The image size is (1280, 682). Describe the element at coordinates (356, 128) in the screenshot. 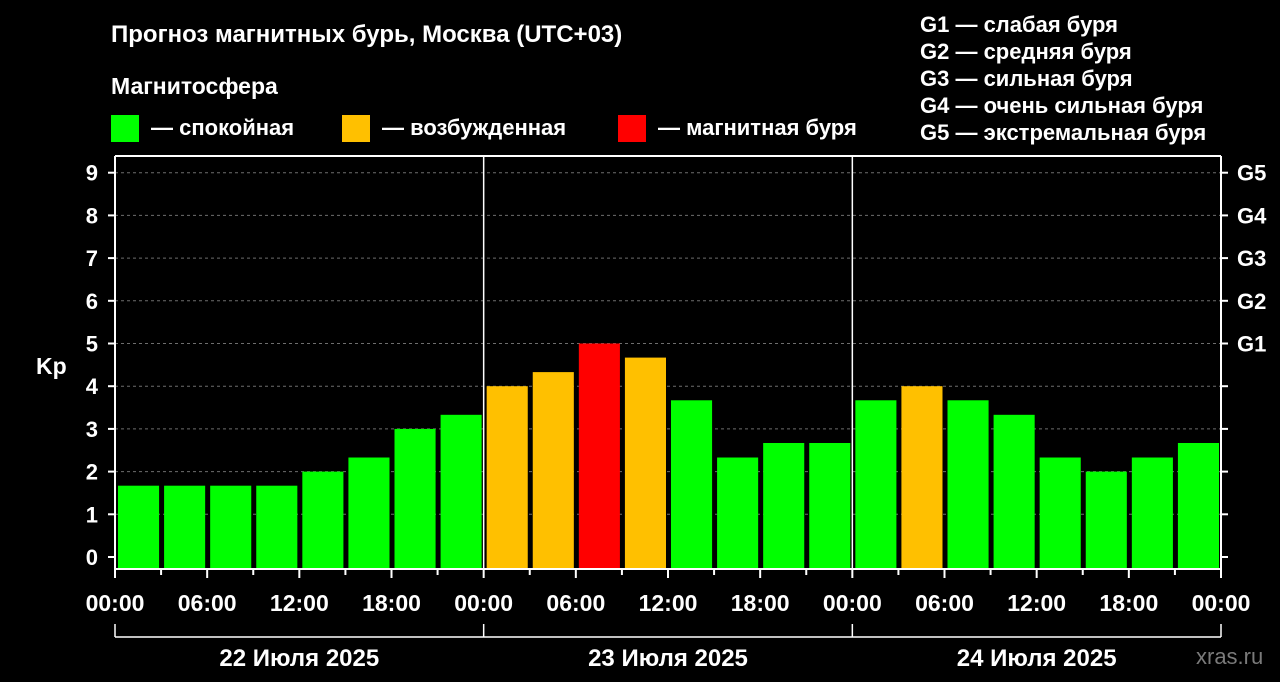

I see `legend-swatch-active` at that location.